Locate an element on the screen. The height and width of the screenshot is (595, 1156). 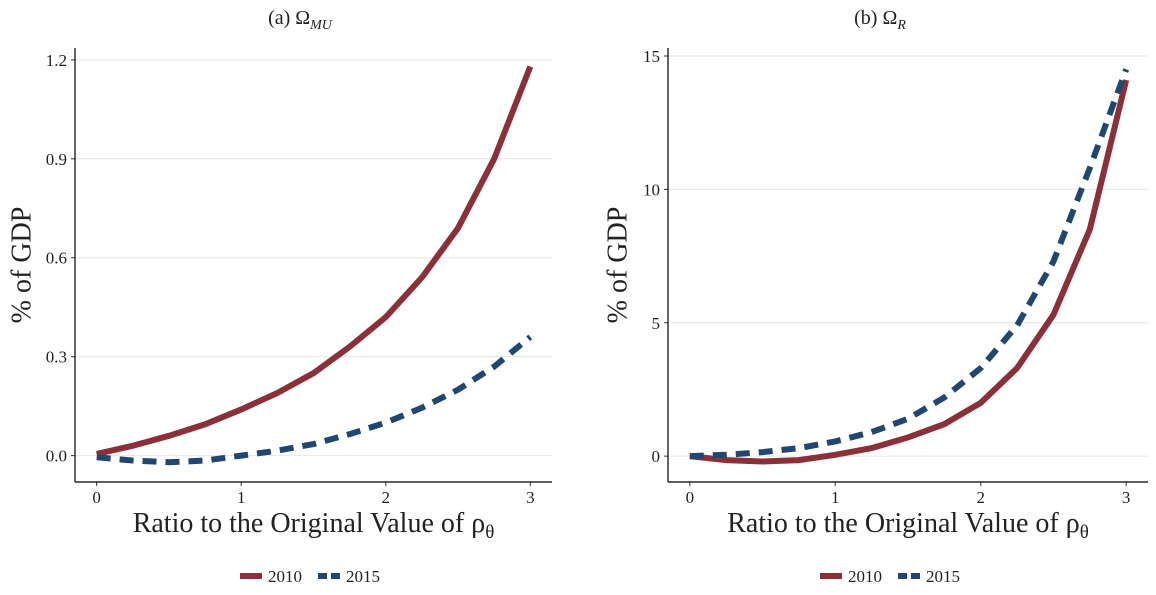
title-subscript: R is located at coordinates (901, 25).